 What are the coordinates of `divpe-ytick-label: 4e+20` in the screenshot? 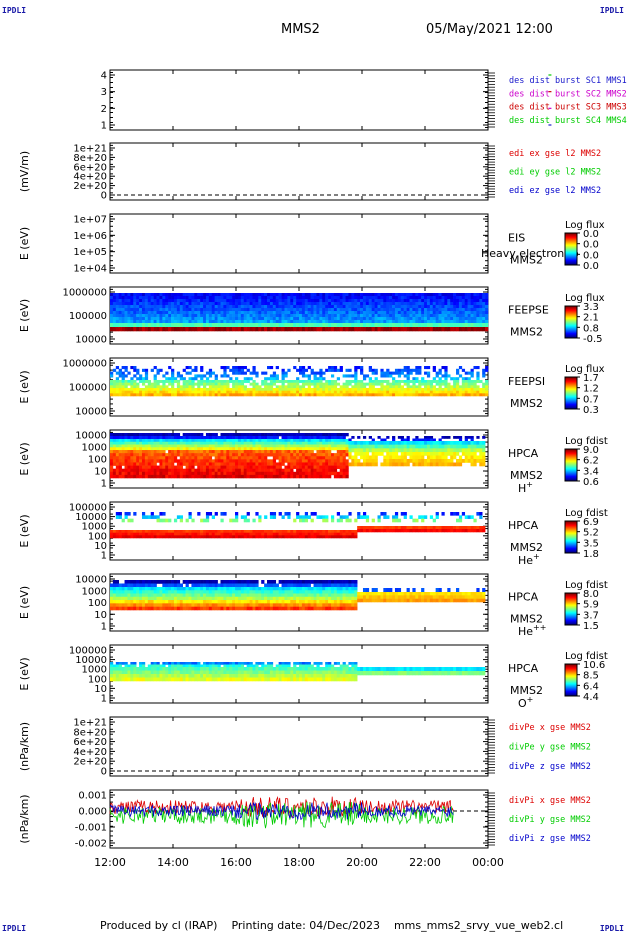 It's located at (90, 752).